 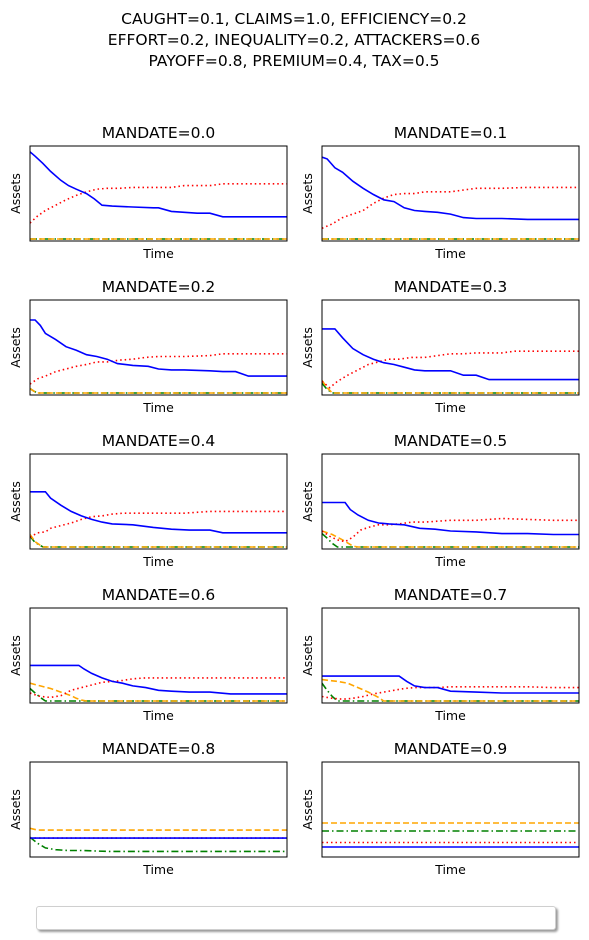 I want to click on subplot-title: MANDATE=0.8, so click(x=159, y=749).